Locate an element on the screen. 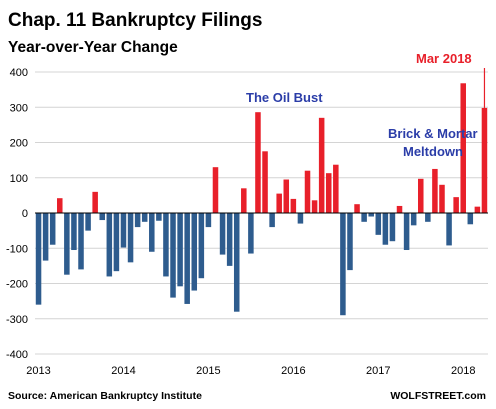  annotation-oil-bust: The Oil Bust is located at coordinates (284, 97).